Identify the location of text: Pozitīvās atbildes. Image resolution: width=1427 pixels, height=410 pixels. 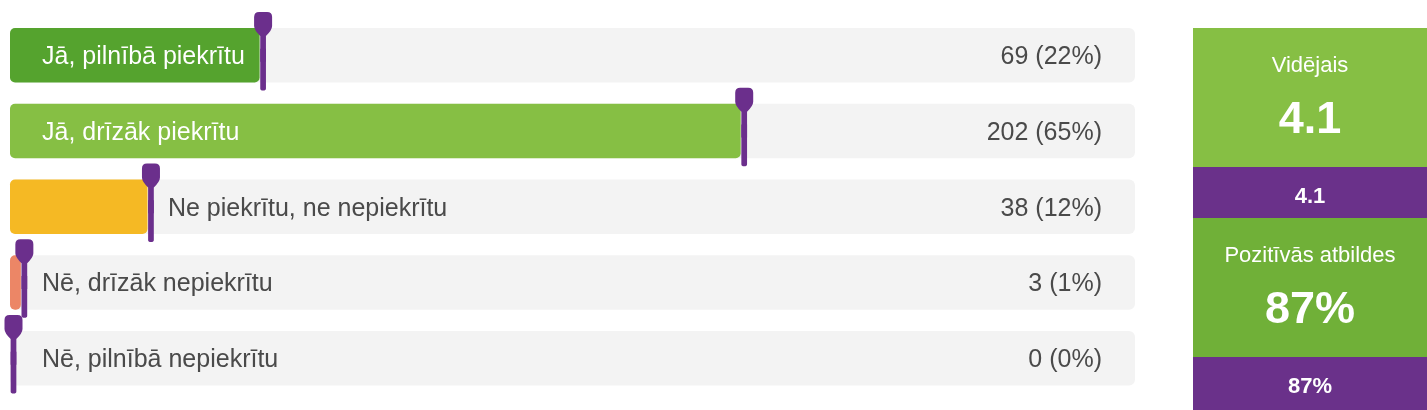
(1310, 254).